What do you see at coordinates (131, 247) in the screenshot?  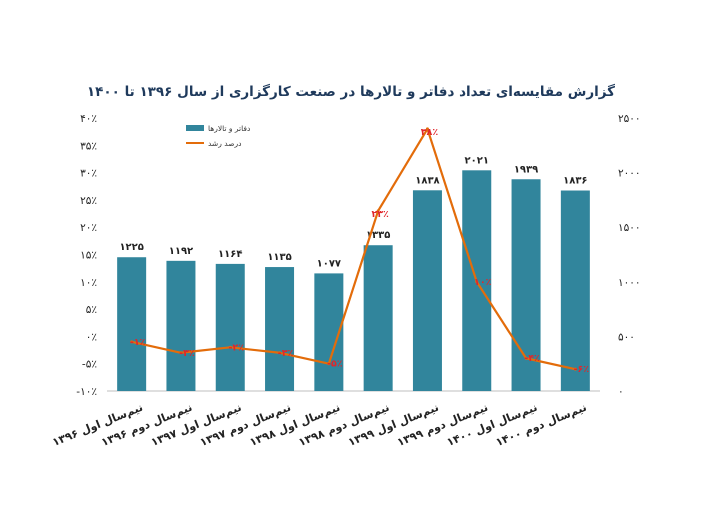 I see `bar-value-label: ۱۲۲۵` at bounding box center [131, 247].